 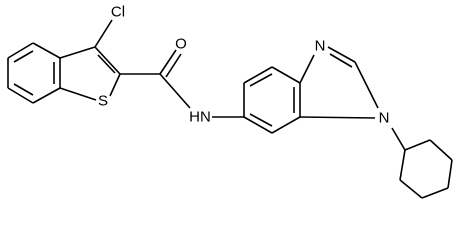 What do you see at coordinates (200, 117) in the screenshot?
I see `atom-label: HN` at bounding box center [200, 117].